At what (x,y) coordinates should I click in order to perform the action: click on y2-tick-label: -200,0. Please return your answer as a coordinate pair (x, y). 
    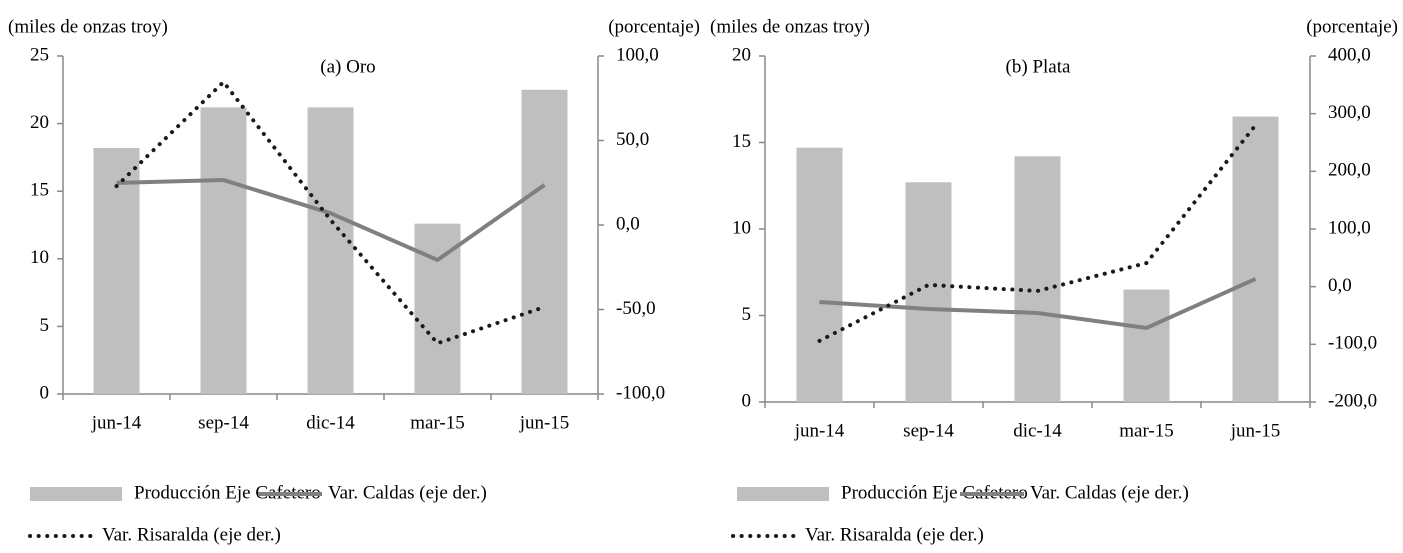
    Looking at the image, I should click on (1352, 400).